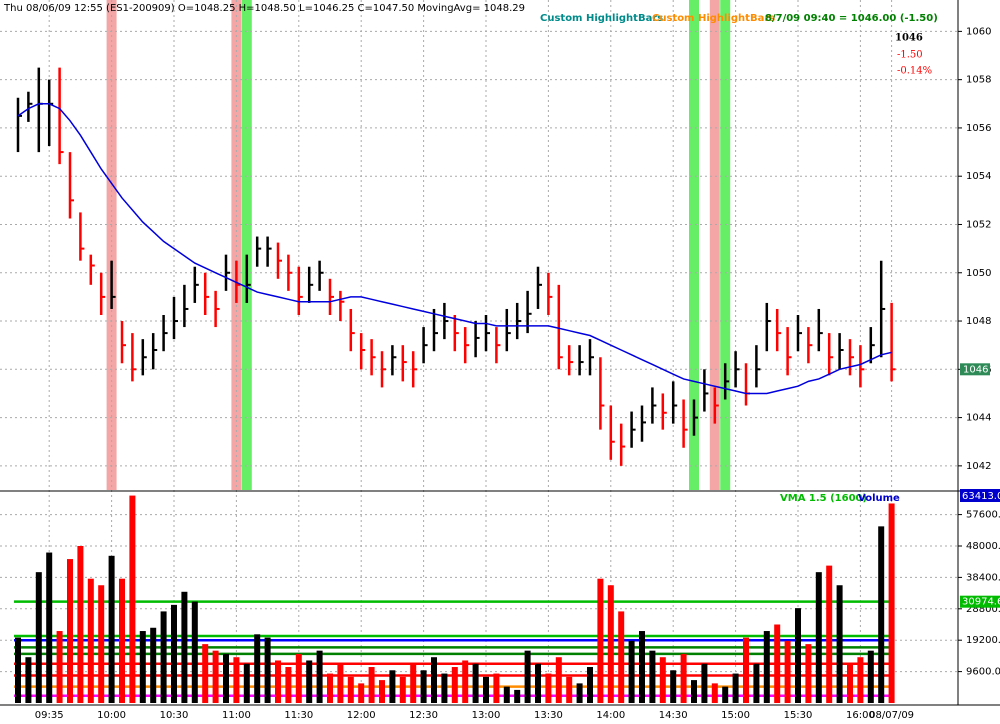 The width and height of the screenshot is (1000, 724). What do you see at coordinates (975, 369) in the screenshot?
I see `last-price-box` at bounding box center [975, 369].